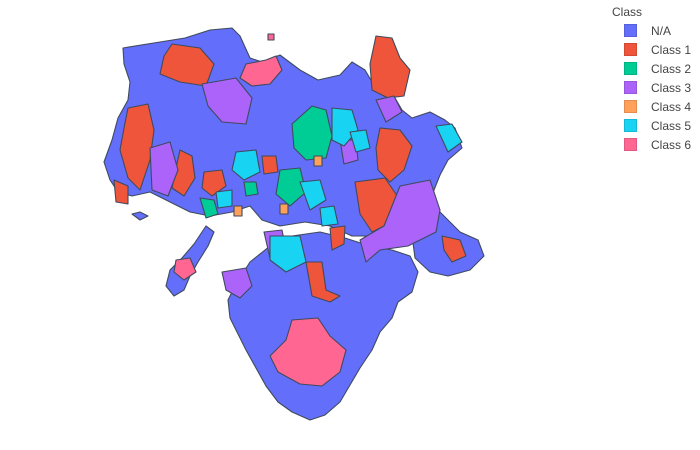 The width and height of the screenshot is (700, 450). I want to click on legend-label: N/A, so click(661, 30).